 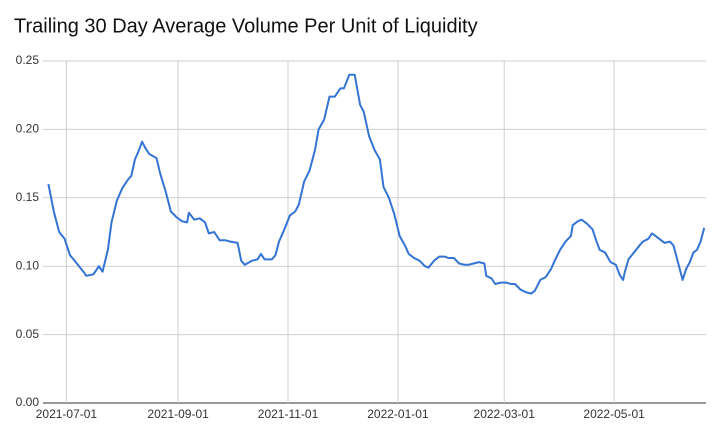 I want to click on x-tick-label: 2022-05-01, so click(x=614, y=414).